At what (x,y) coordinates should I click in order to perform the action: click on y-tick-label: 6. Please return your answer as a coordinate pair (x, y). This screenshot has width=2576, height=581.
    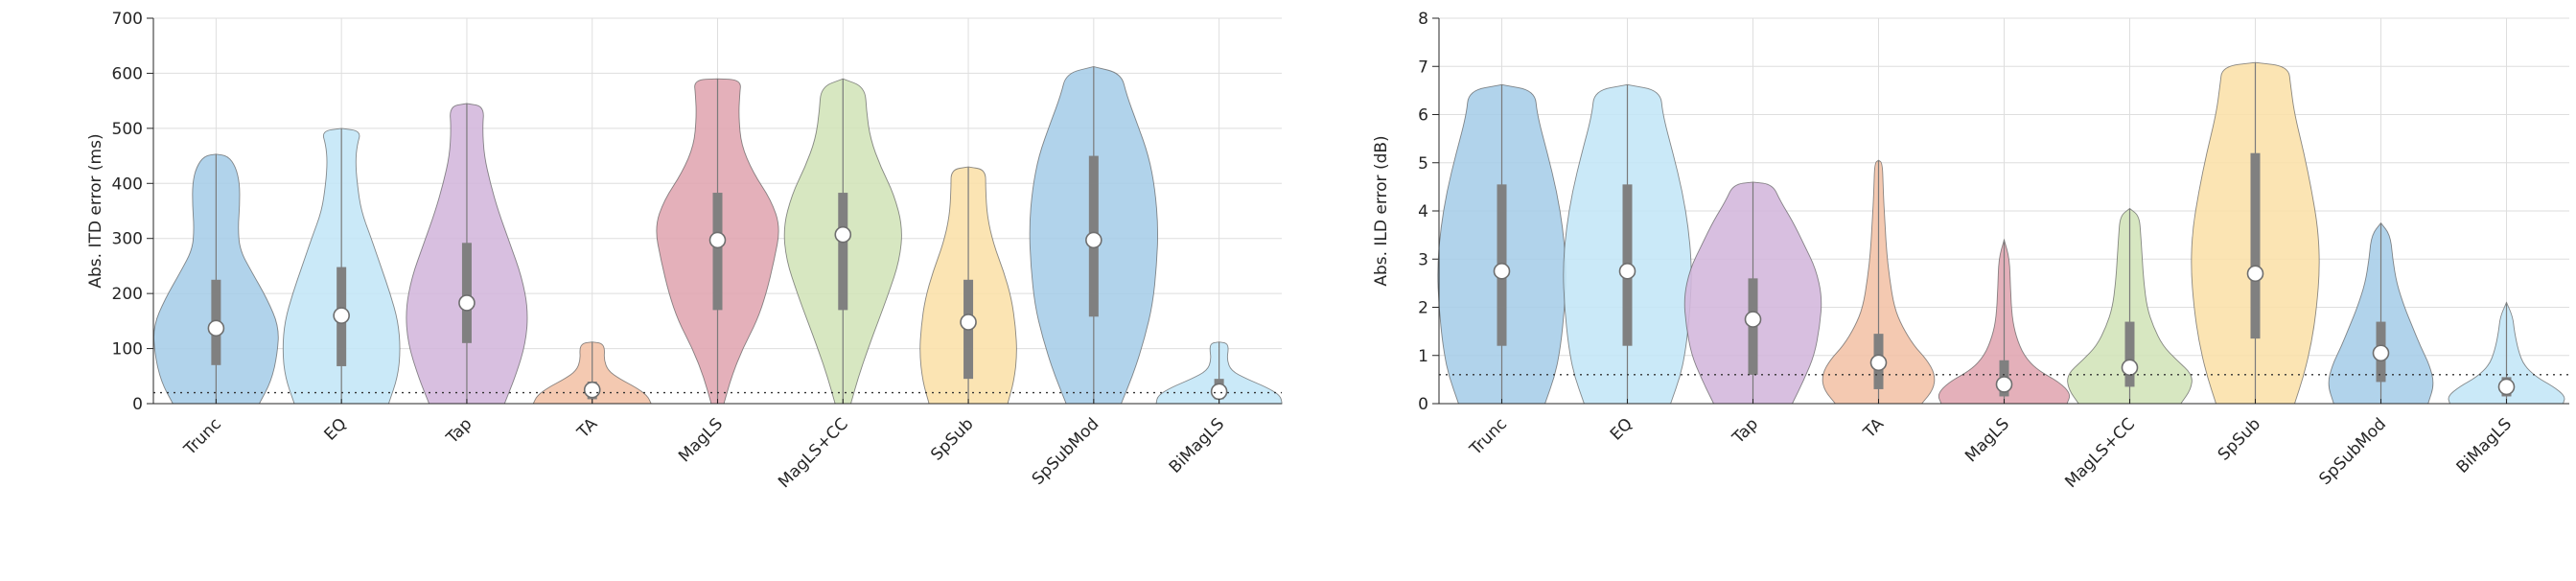
    Looking at the image, I should click on (1423, 116).